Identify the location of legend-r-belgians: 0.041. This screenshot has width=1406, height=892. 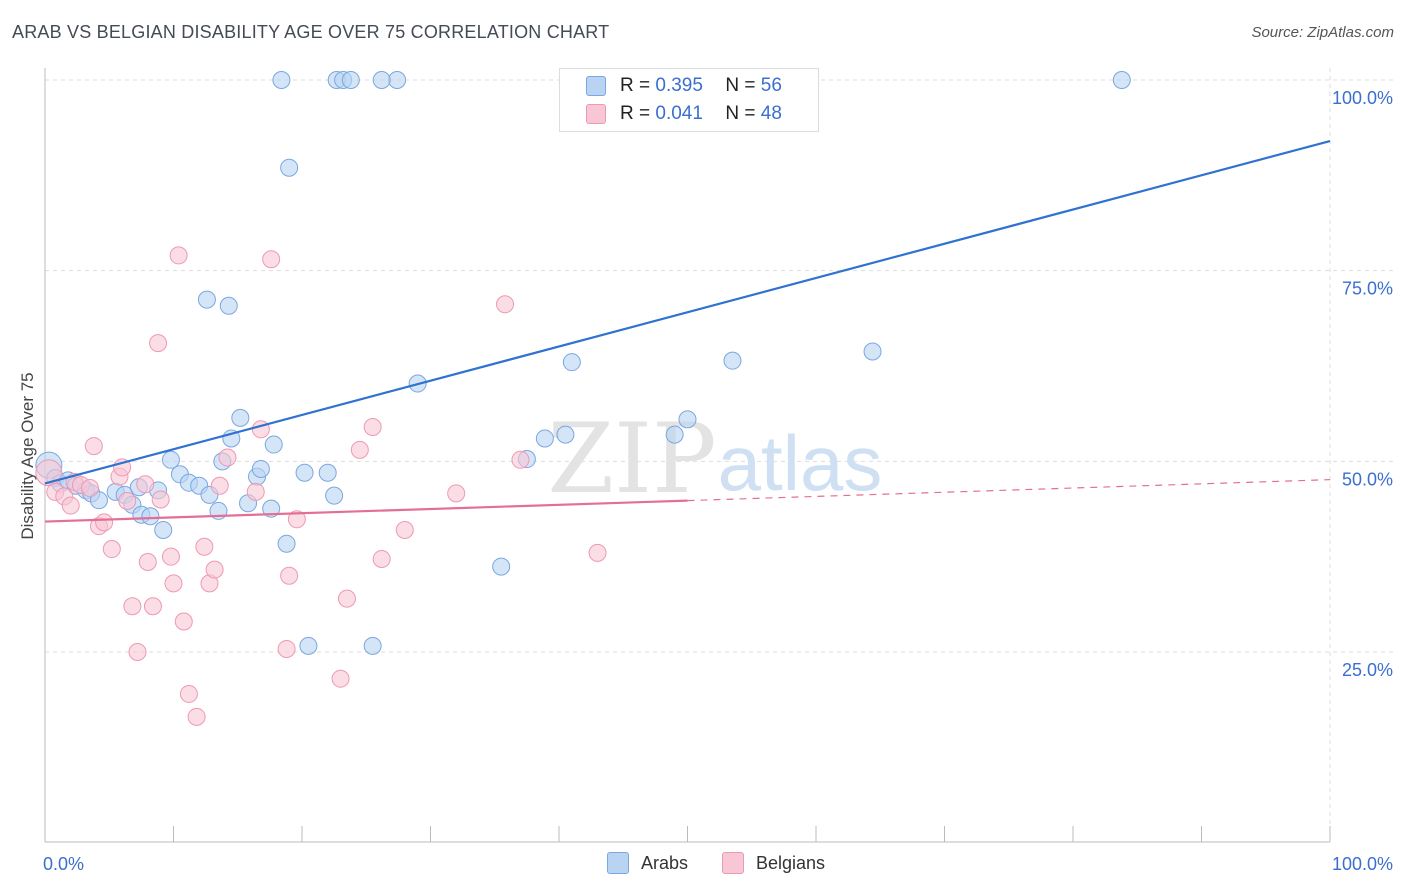
(679, 113).